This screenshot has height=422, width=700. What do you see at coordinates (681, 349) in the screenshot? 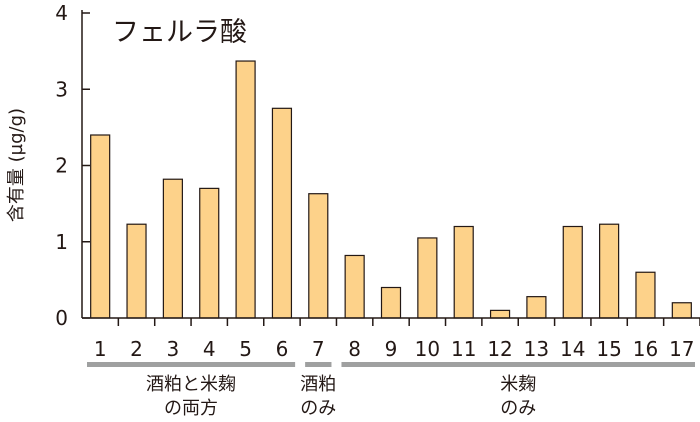
I see `x-tick-label: 17` at bounding box center [681, 349].